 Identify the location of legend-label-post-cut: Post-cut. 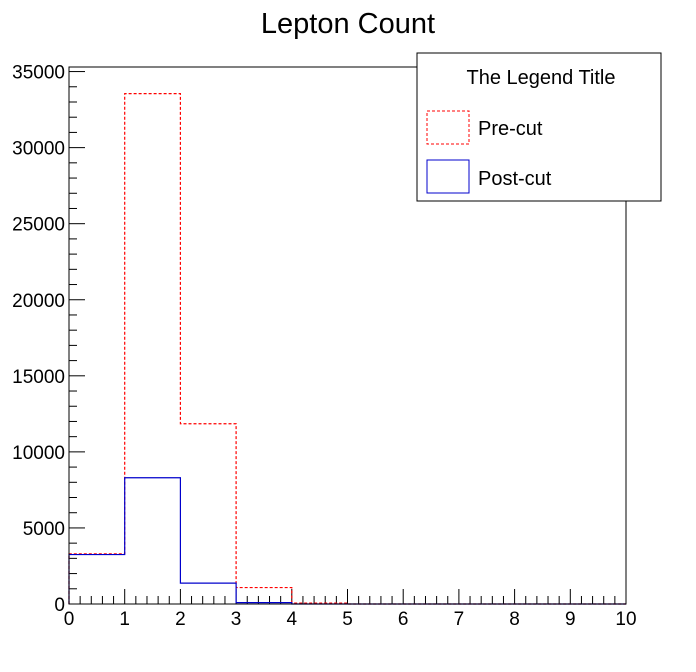
(515, 179).